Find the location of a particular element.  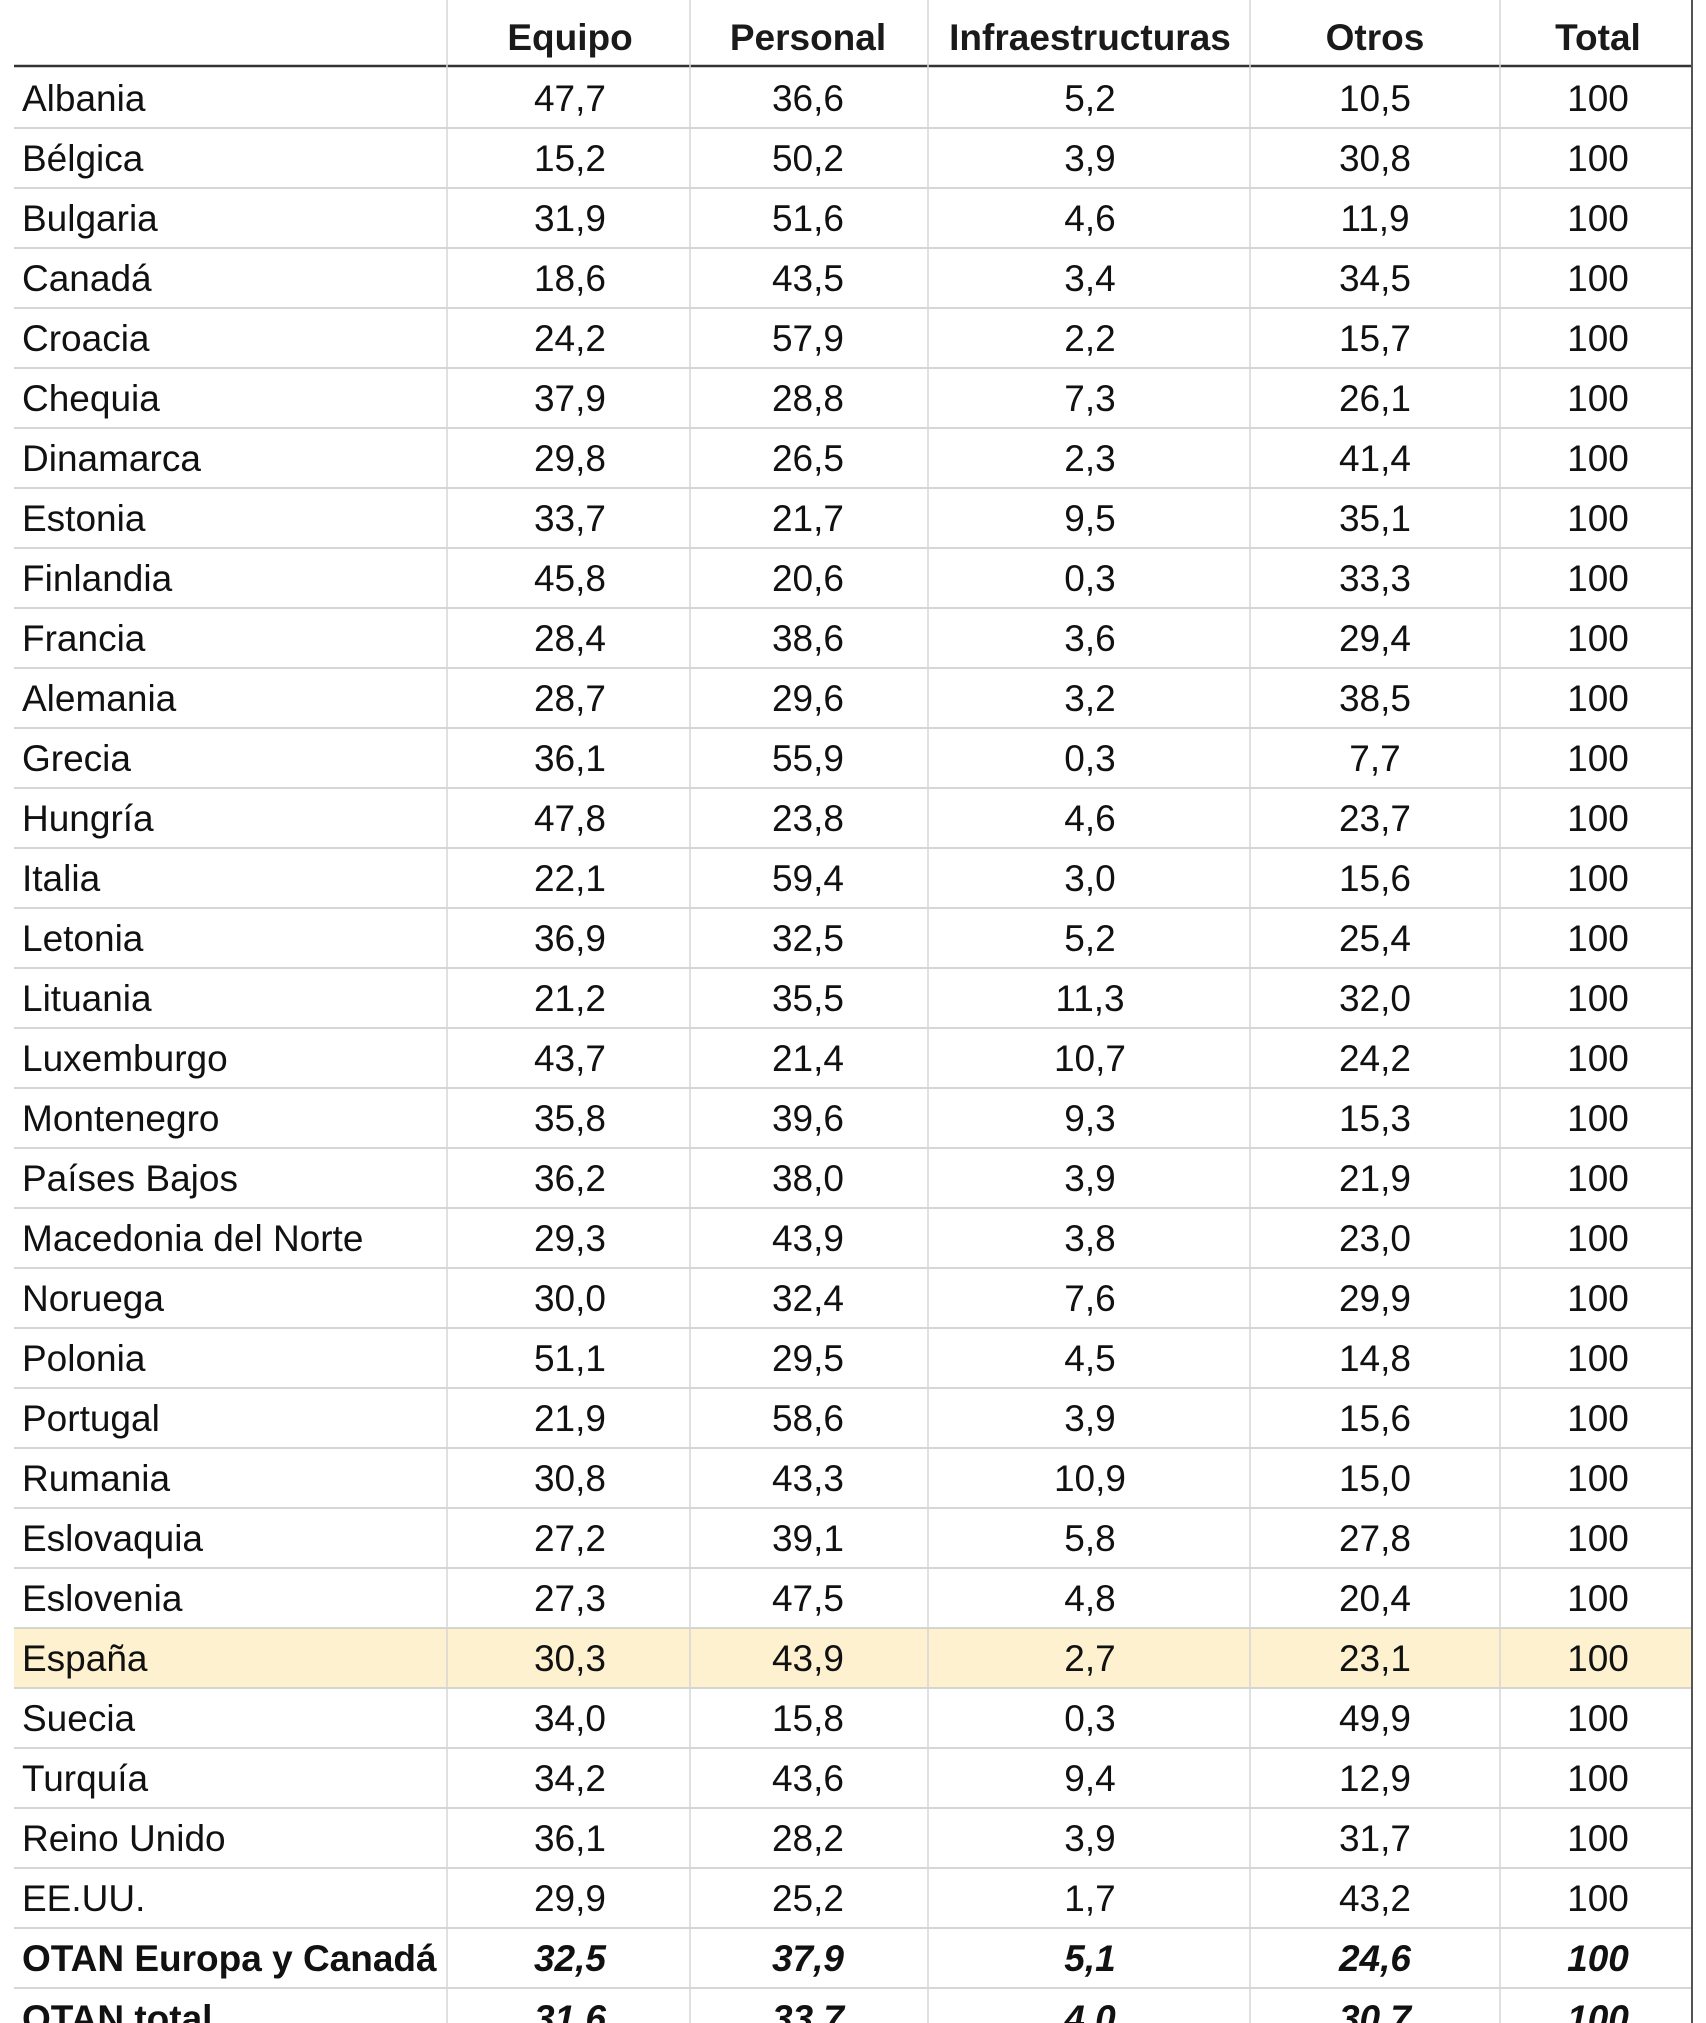

table-row-reino-unido-label: Reino Unido is located at coordinates (124, 1838).